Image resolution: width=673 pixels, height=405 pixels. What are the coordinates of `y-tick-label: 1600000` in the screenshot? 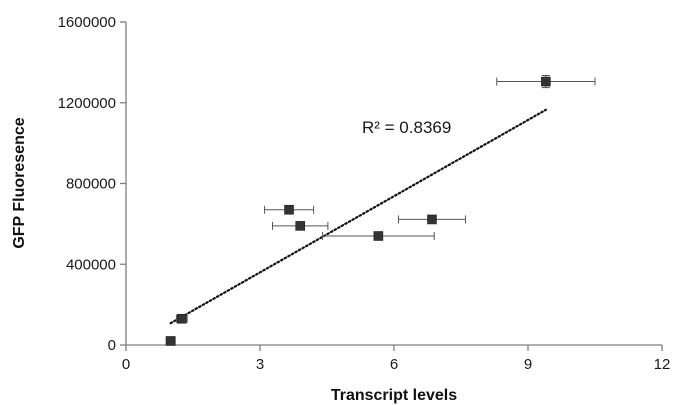 It's located at (87, 22).